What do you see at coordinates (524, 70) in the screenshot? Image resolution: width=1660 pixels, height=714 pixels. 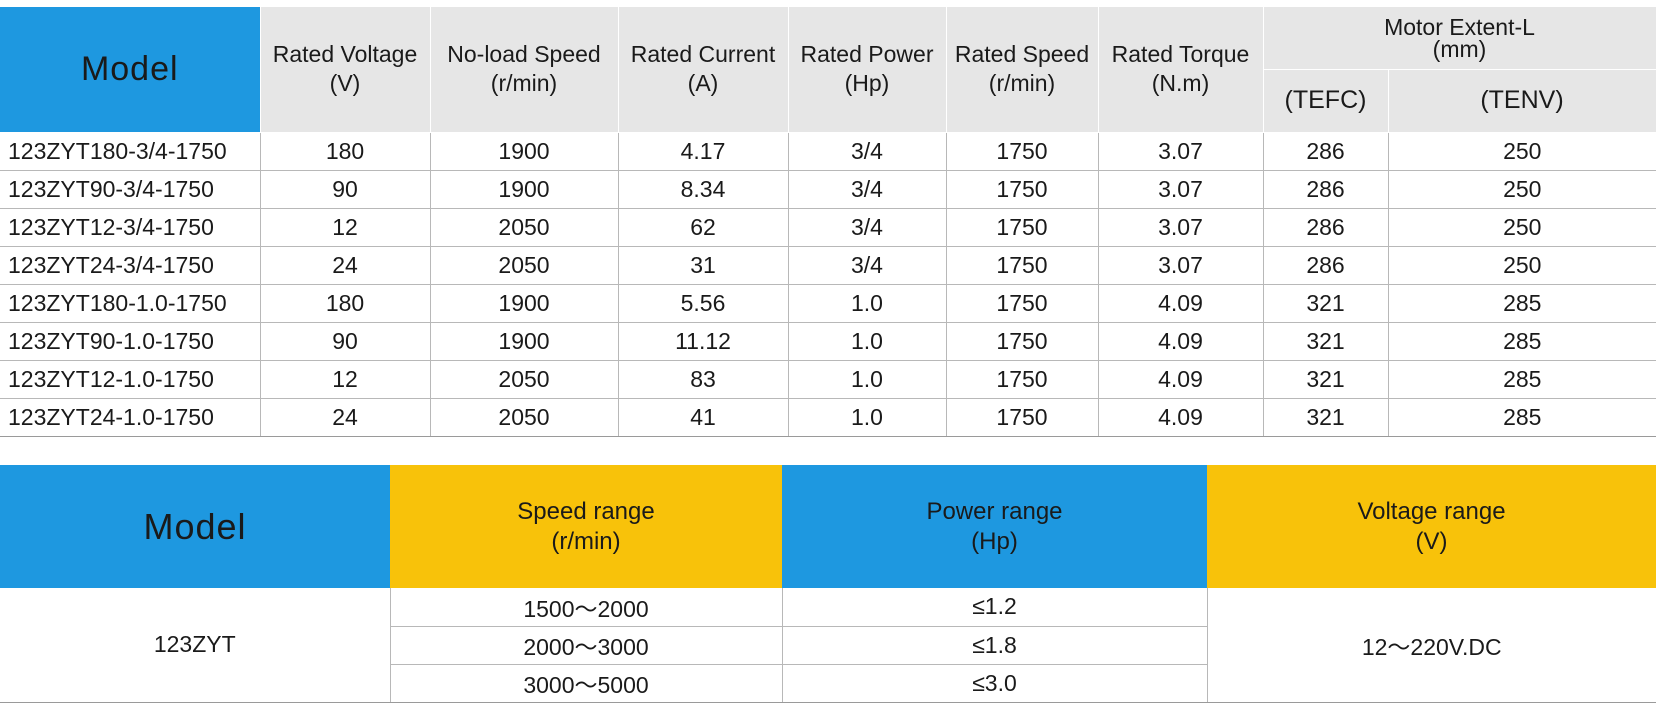 I see `no-load-speed-header: No-load Speed (r/min)` at bounding box center [524, 70].